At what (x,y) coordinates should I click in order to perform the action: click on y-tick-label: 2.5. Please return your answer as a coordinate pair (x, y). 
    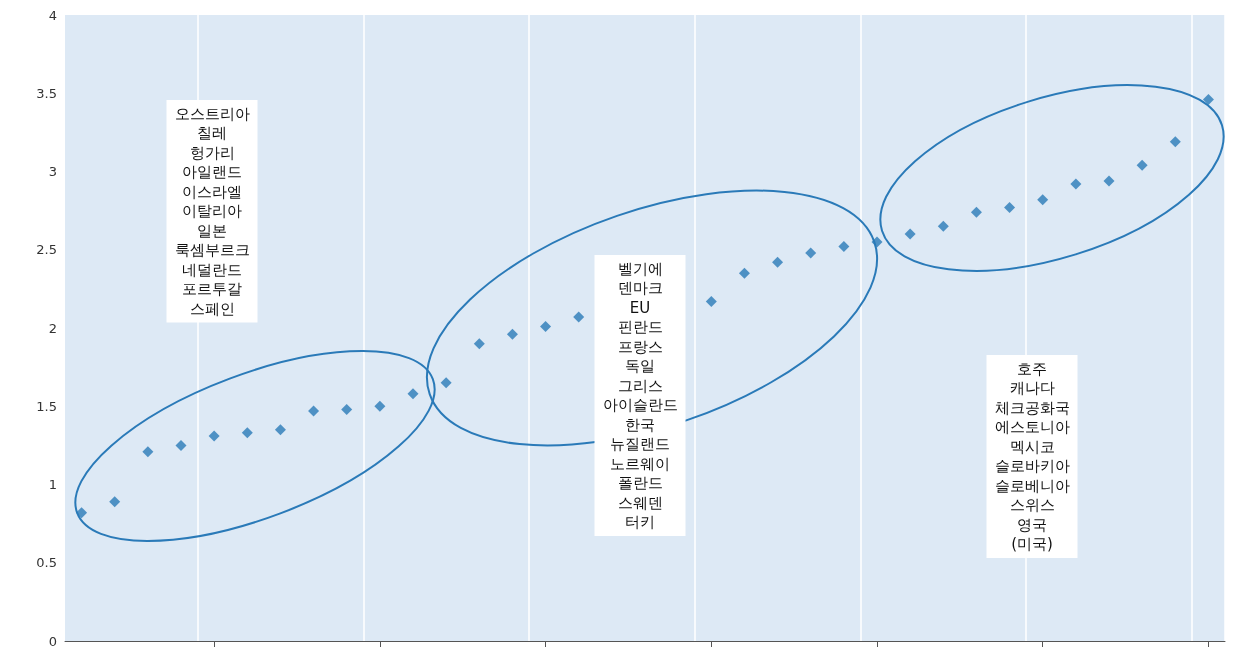
    Looking at the image, I should click on (46, 250).